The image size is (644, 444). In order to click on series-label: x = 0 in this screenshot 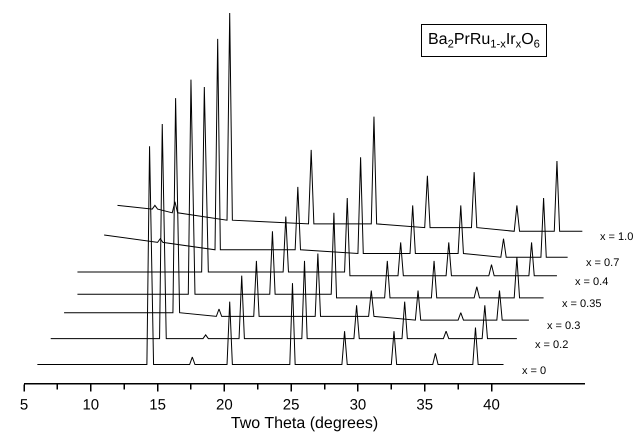, I will do `click(534, 371)`.